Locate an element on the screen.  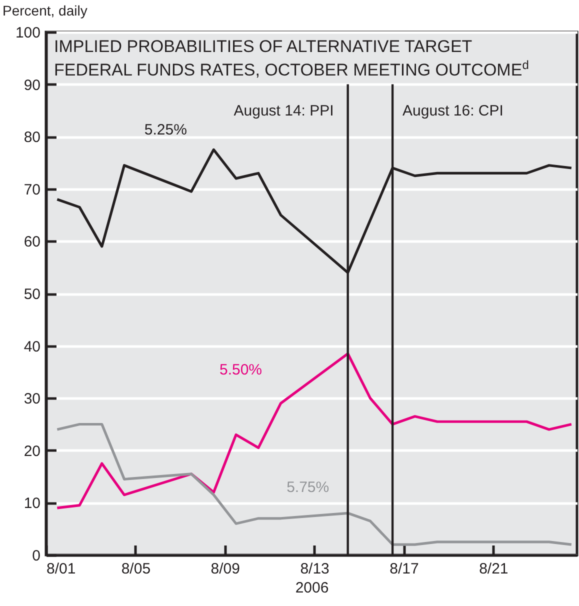
y-tick-label: 30 is located at coordinates (32, 399).